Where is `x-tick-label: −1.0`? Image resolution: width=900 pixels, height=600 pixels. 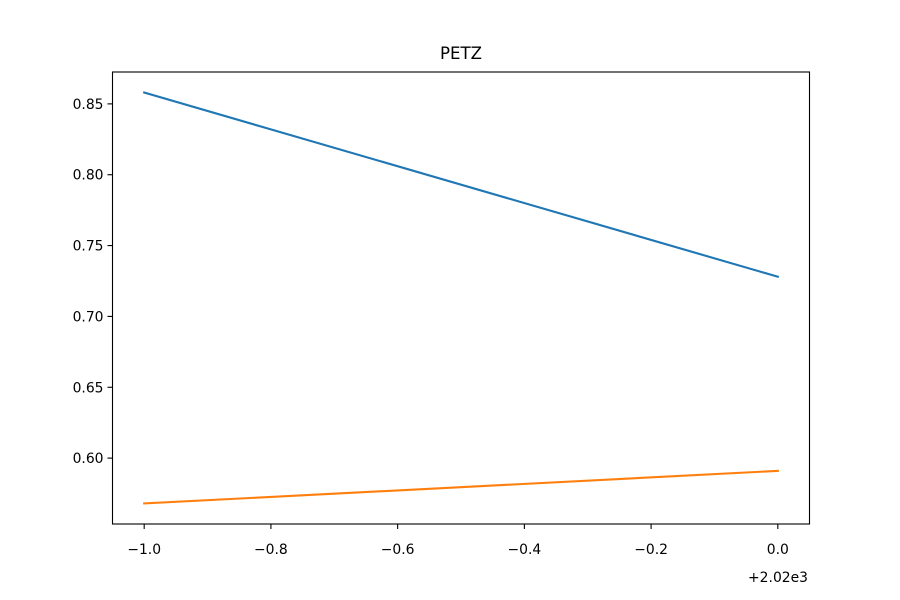 x-tick-label: −1.0 is located at coordinates (144, 550).